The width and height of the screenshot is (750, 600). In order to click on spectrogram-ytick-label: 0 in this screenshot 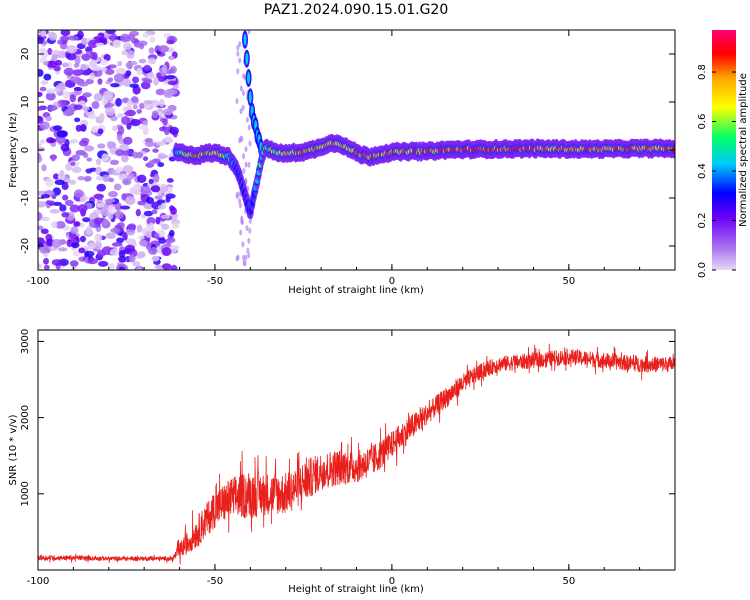, I will do `click(25, 150)`.